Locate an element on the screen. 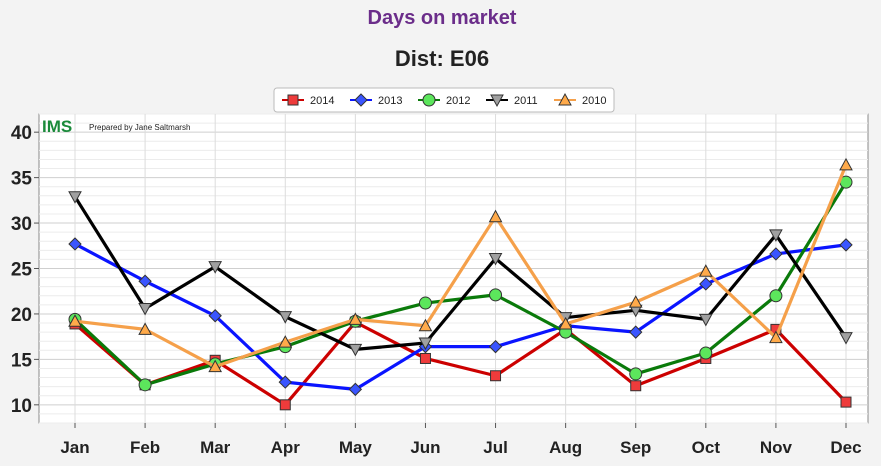 The image size is (881, 466). data-point-2012-nov is located at coordinates (776, 296).